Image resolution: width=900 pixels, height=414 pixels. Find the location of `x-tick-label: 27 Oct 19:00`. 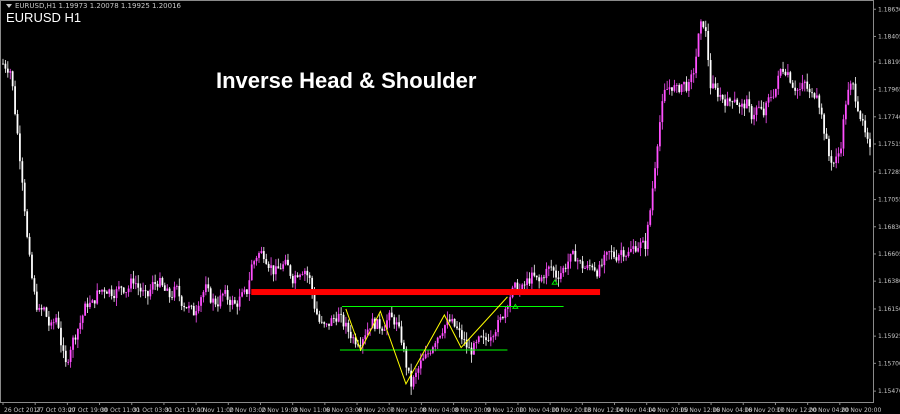

x-tick-label: 27 Oct 19:00 is located at coordinates (87, 410).